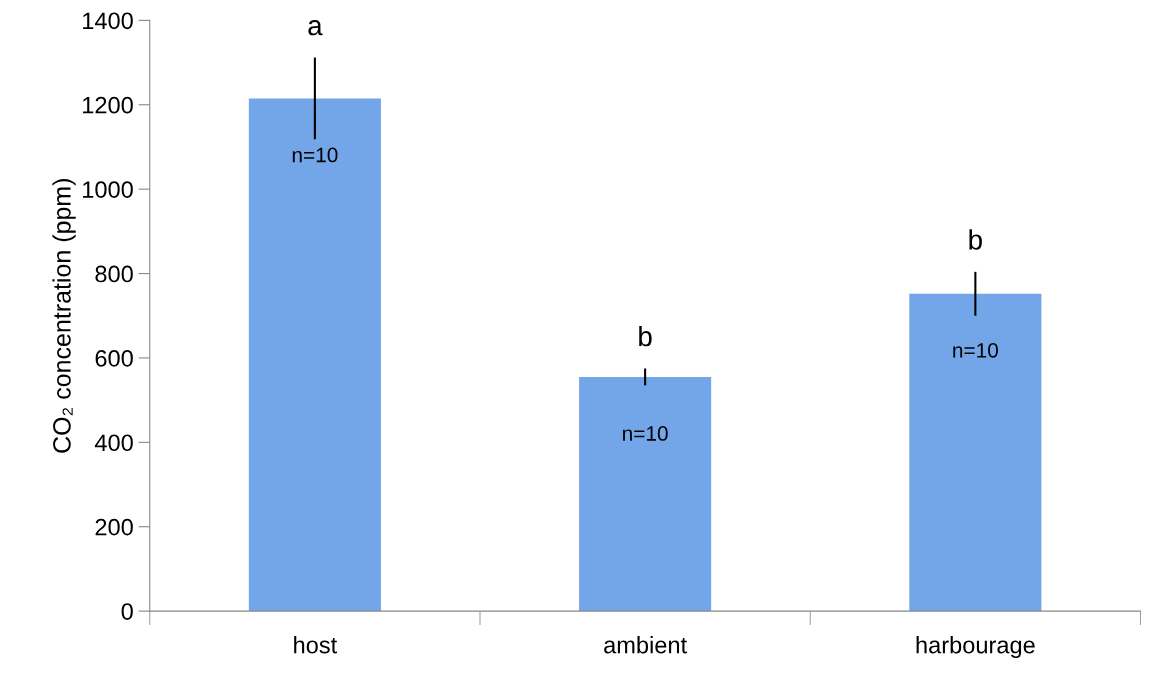 The height and width of the screenshot is (679, 1152). What do you see at coordinates (114, 274) in the screenshot?
I see `y-tick-label: 800` at bounding box center [114, 274].